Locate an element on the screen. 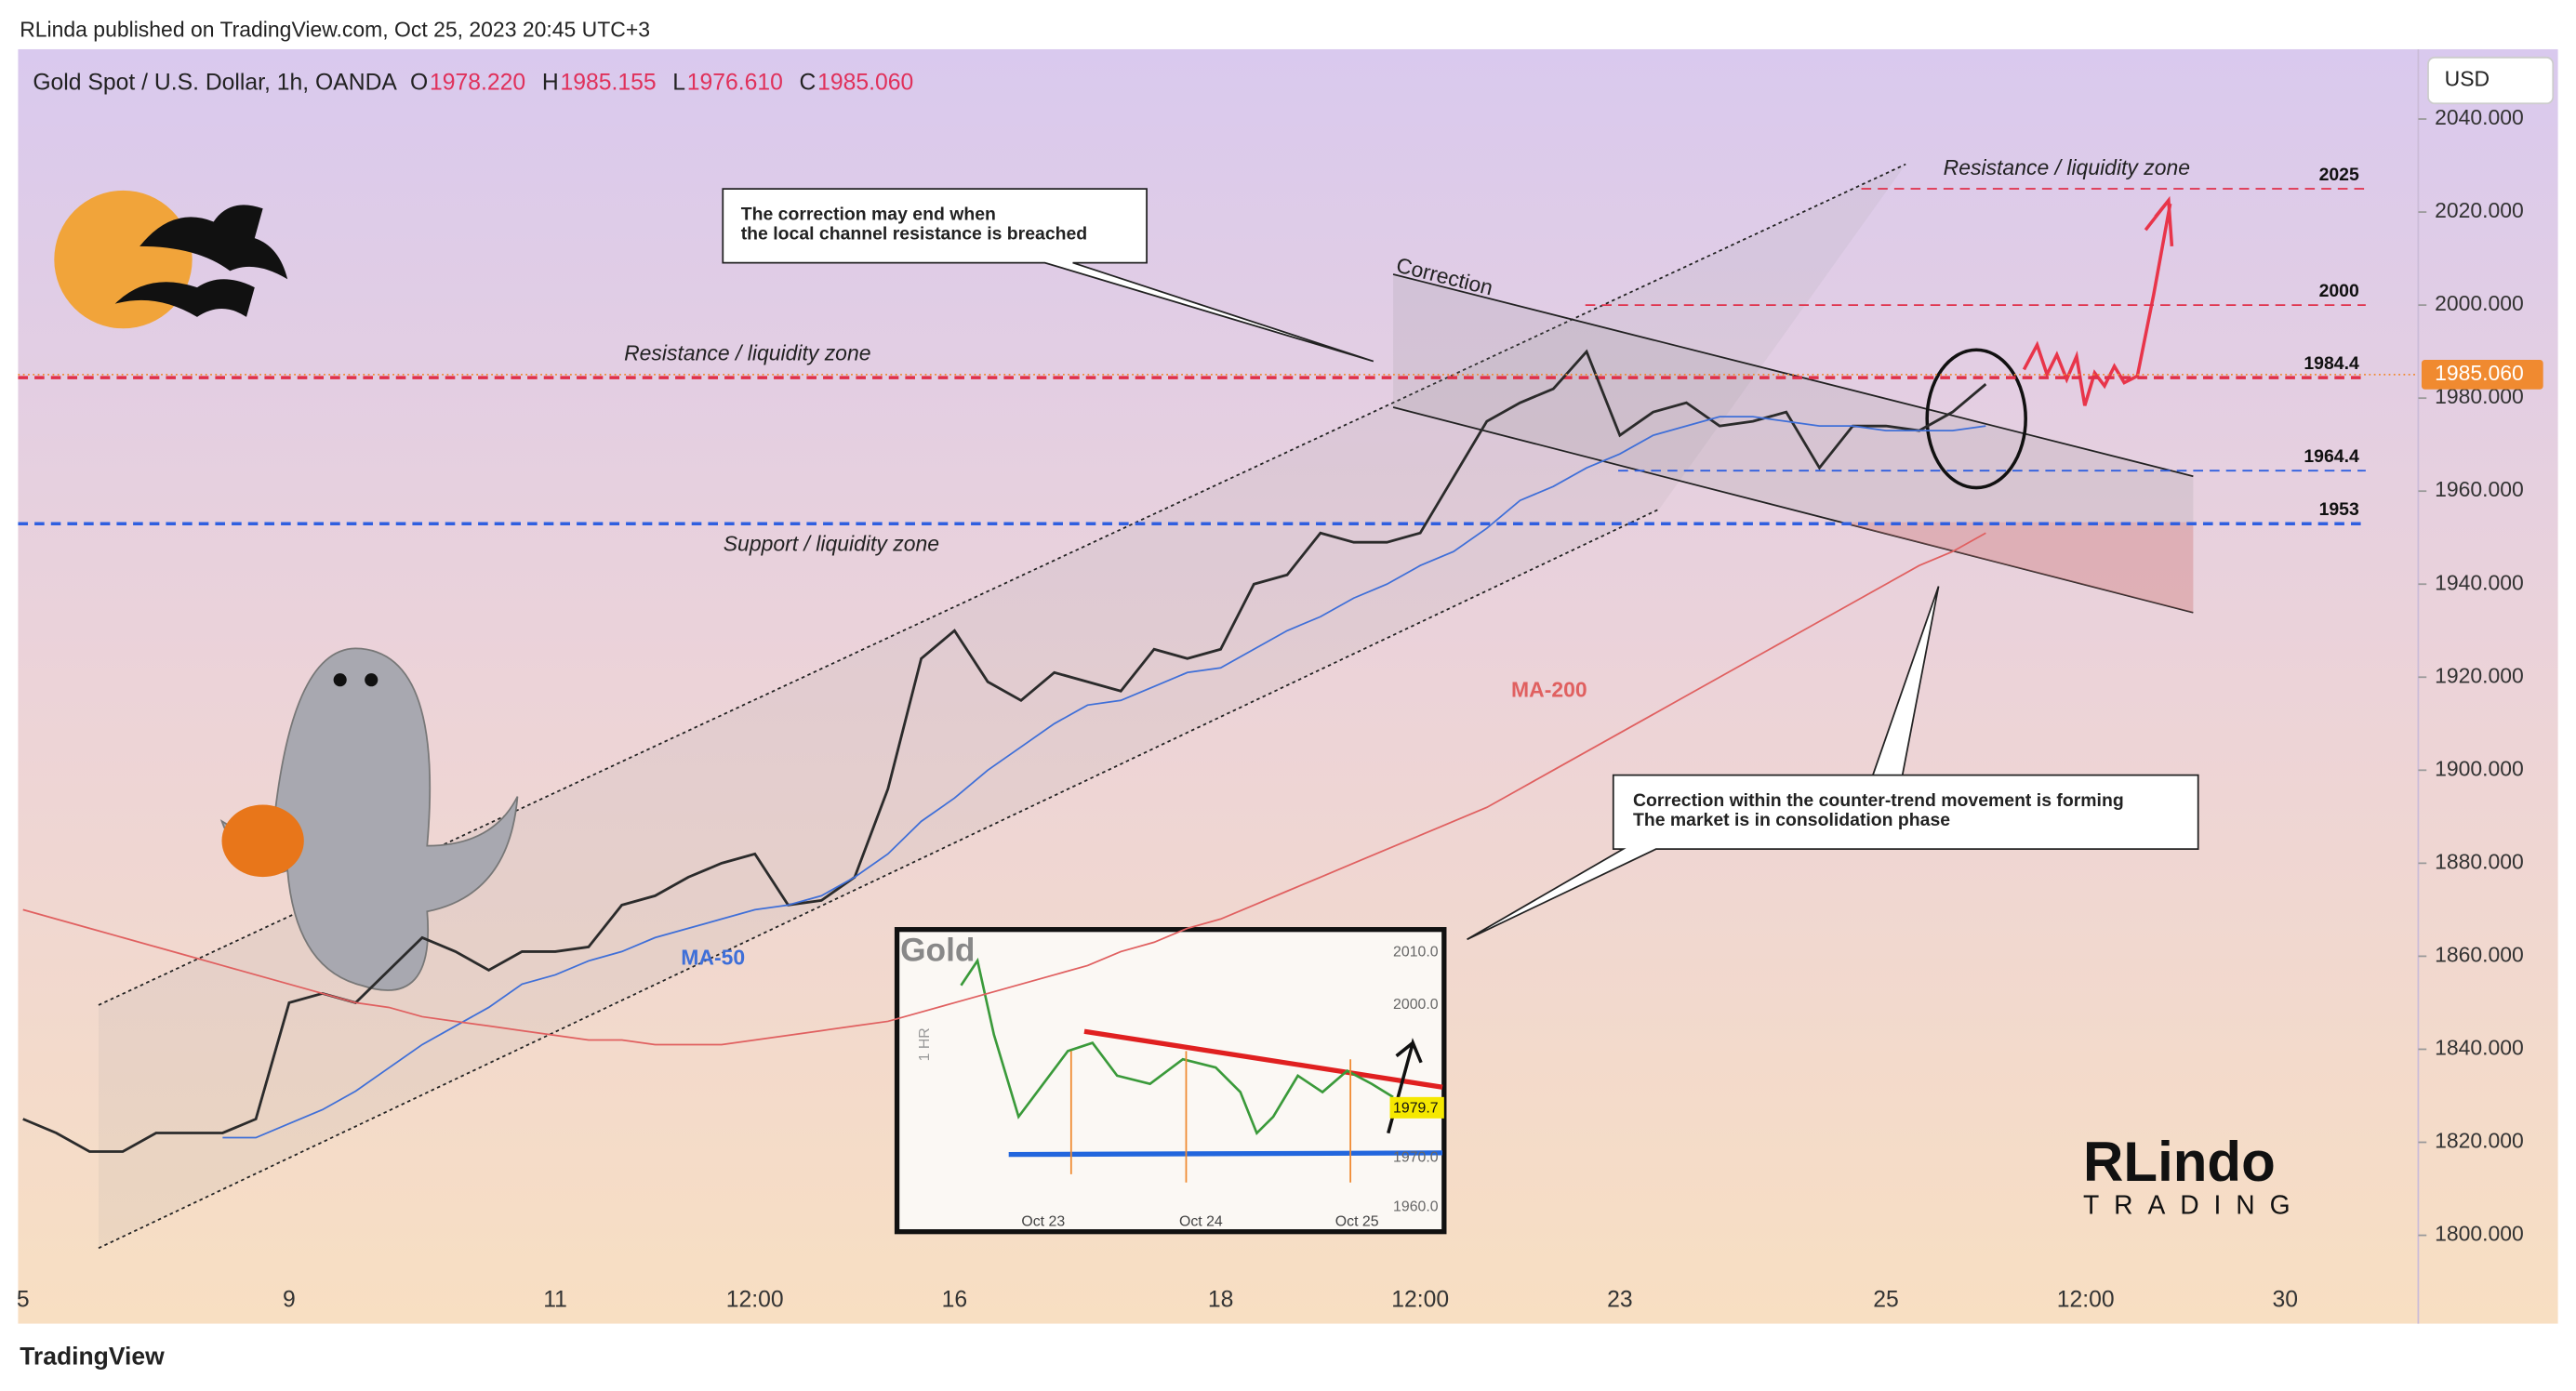 The width and height of the screenshot is (2576, 1391). ohlc-key: O is located at coordinates (419, 83).